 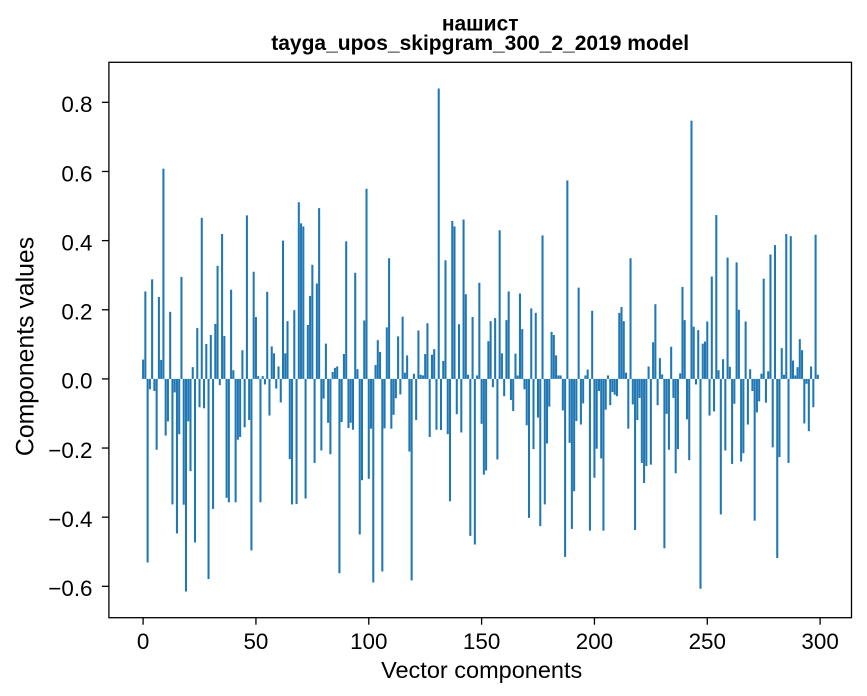 What do you see at coordinates (819, 641) in the screenshot?
I see `svg-text: 300` at bounding box center [819, 641].